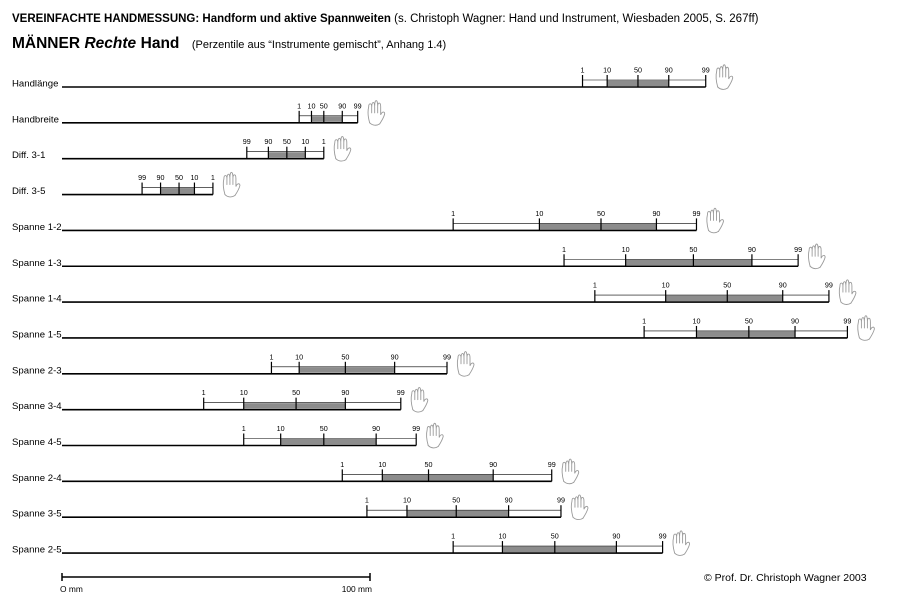 The height and width of the screenshot is (606, 900). Describe the element at coordinates (37, 514) in the screenshot. I see `row-label: Spanne 3-5` at that location.